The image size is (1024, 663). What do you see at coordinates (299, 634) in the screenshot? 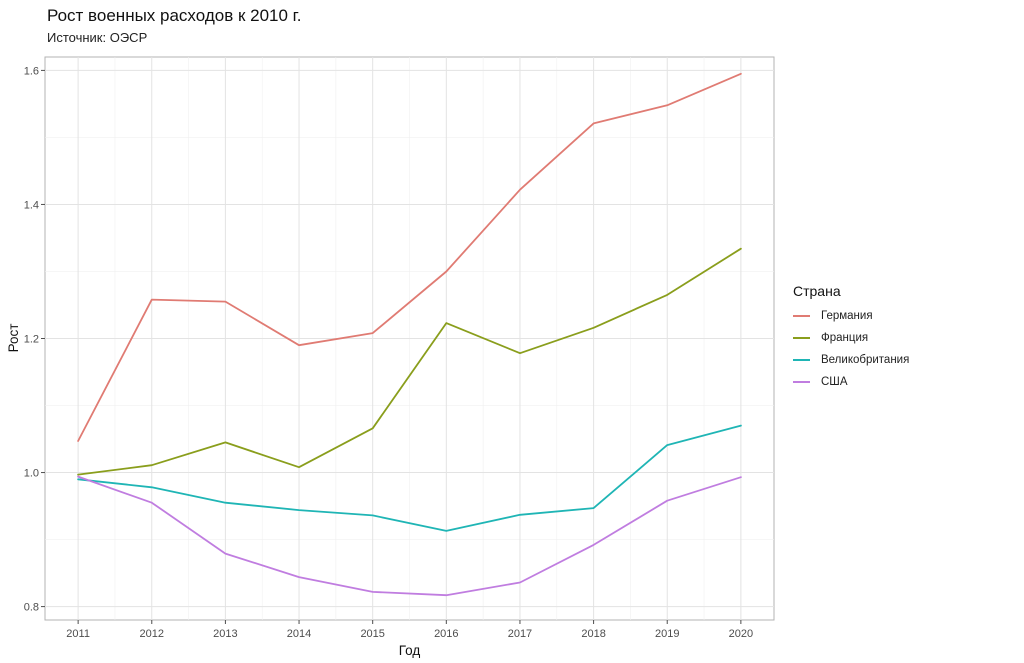
I see `x-tick-label: 2014` at bounding box center [299, 634].